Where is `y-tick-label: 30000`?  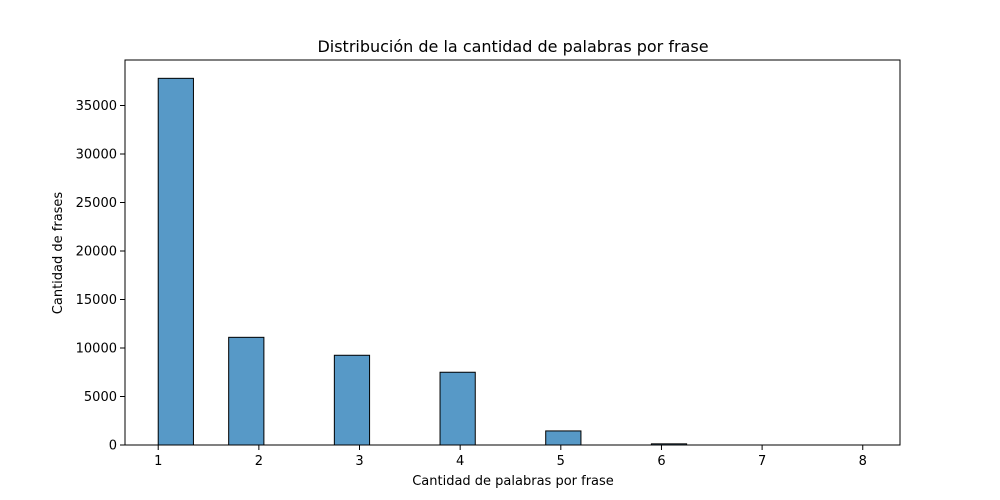 y-tick-label: 30000 is located at coordinates (96, 154).